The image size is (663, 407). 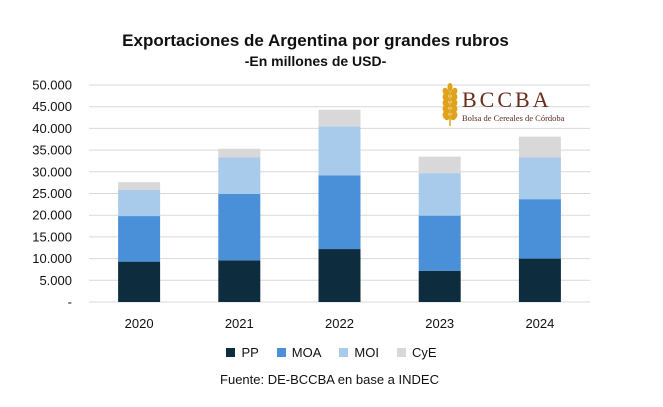 I want to click on y-tick-label: 15.000, so click(x=52, y=236).